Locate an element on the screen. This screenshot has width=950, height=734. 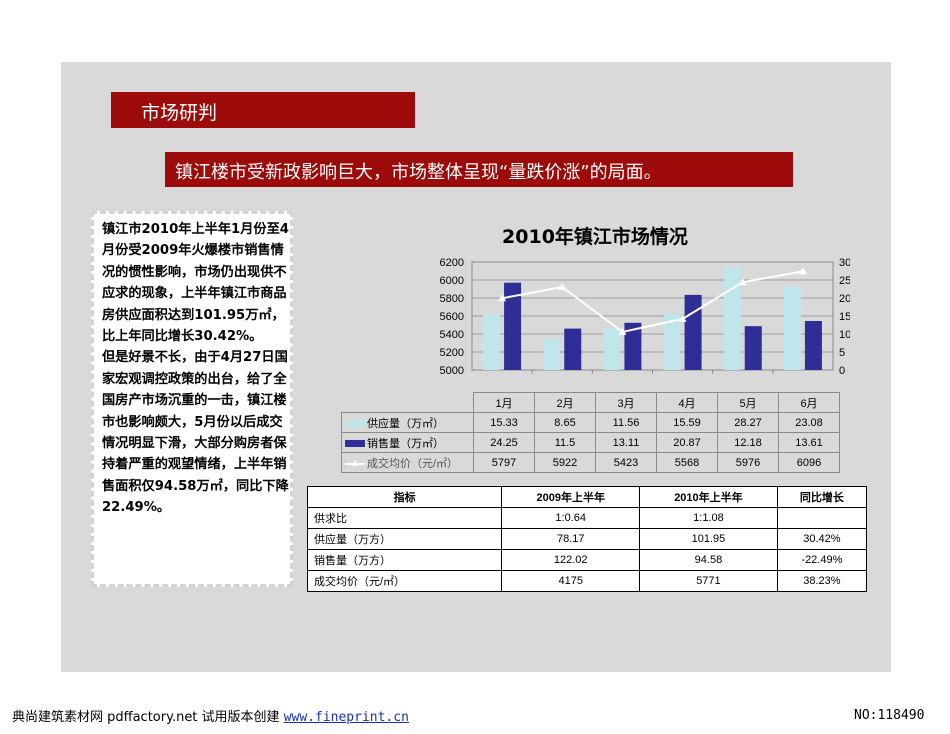
legend-label: 供应量（万㎡） is located at coordinates (405, 423).